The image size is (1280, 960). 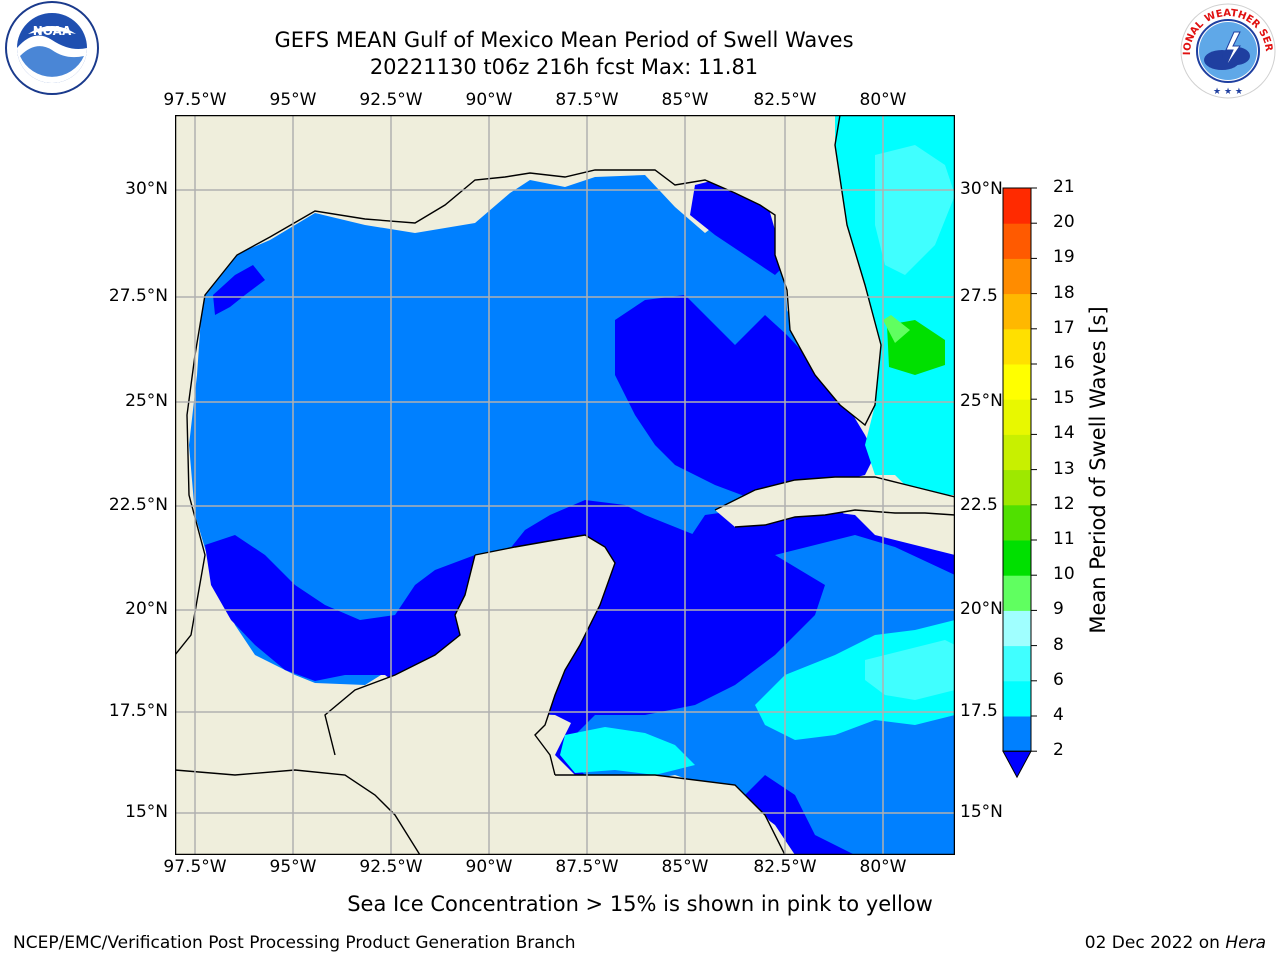 I want to click on atlantic-9-10s, so click(x=896, y=329).